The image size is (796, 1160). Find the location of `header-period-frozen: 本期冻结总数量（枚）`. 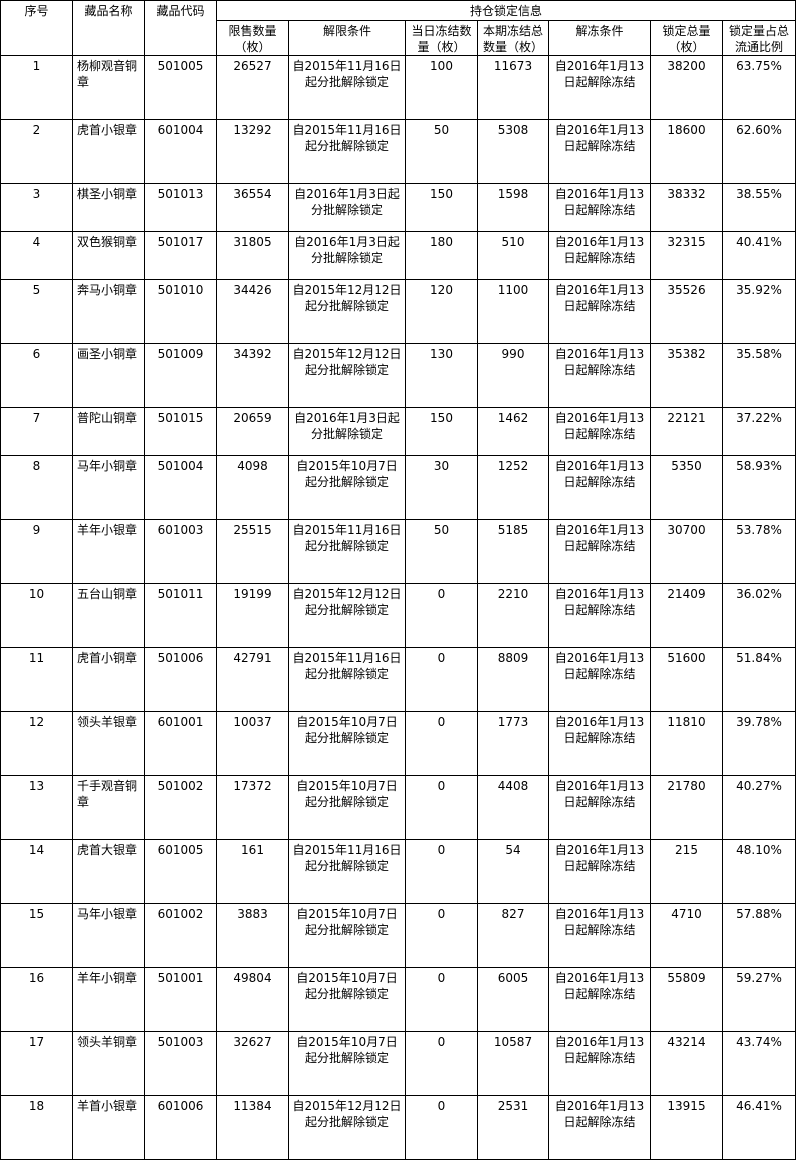

header-period-frozen: 本期冻结总数量（枚） is located at coordinates (513, 38).